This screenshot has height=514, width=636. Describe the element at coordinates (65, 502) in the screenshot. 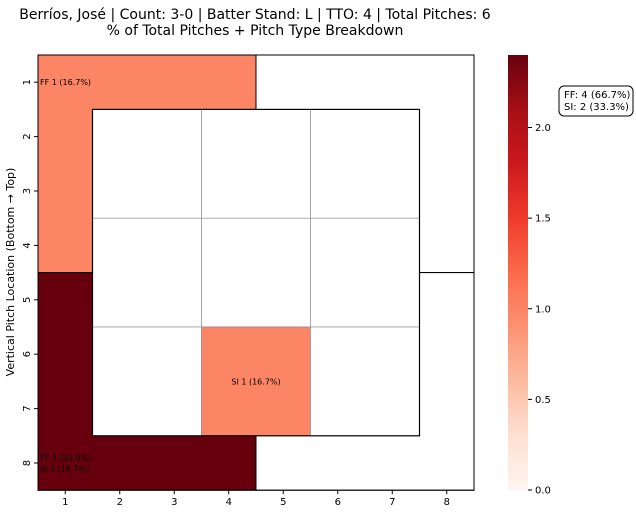

I see `x-tick-label-1: 1` at that location.